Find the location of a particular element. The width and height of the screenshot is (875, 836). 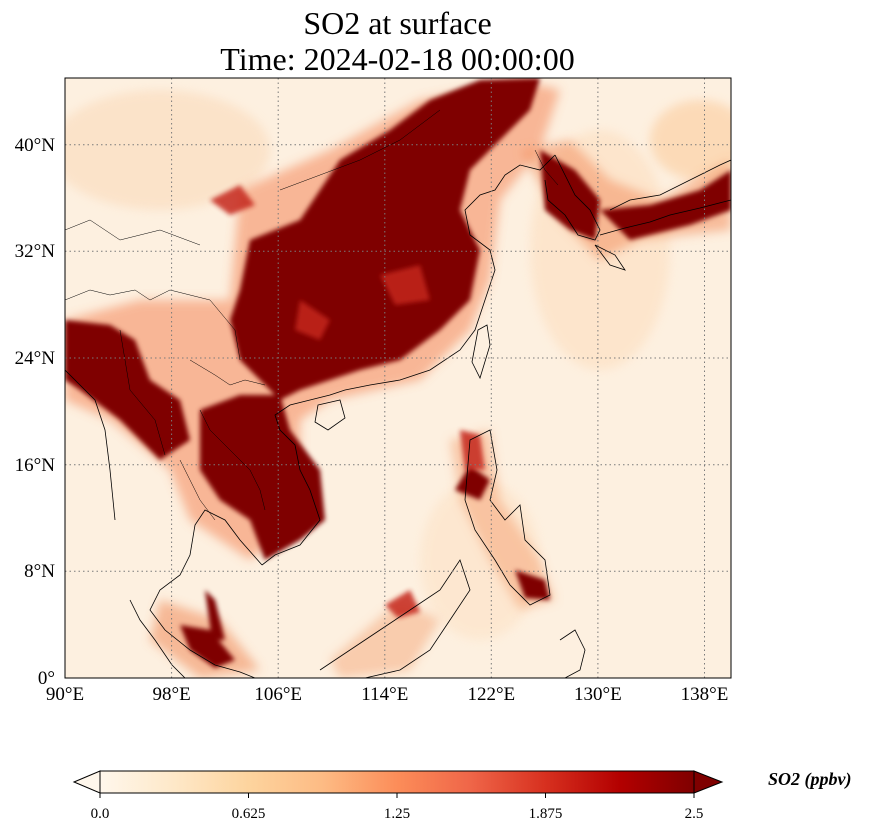

colorbar-tick-label: 0.625 is located at coordinates (249, 814).